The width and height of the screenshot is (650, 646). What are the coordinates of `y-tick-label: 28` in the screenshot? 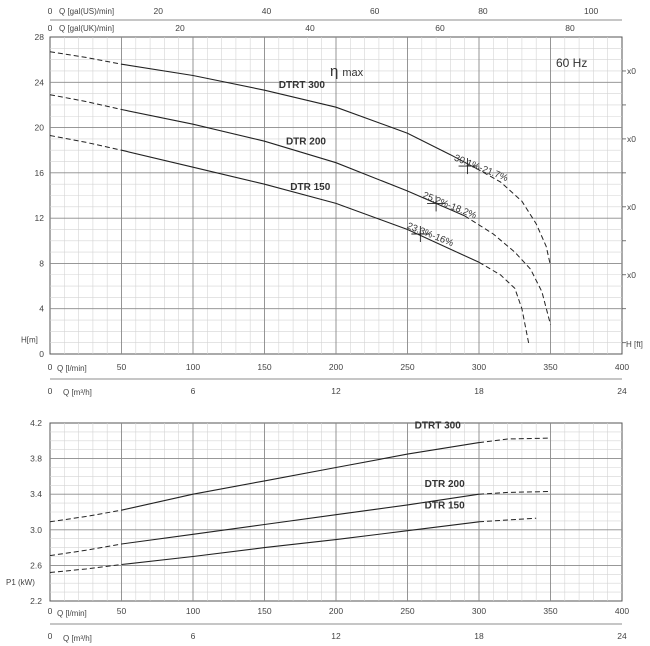 It's located at (40, 37).